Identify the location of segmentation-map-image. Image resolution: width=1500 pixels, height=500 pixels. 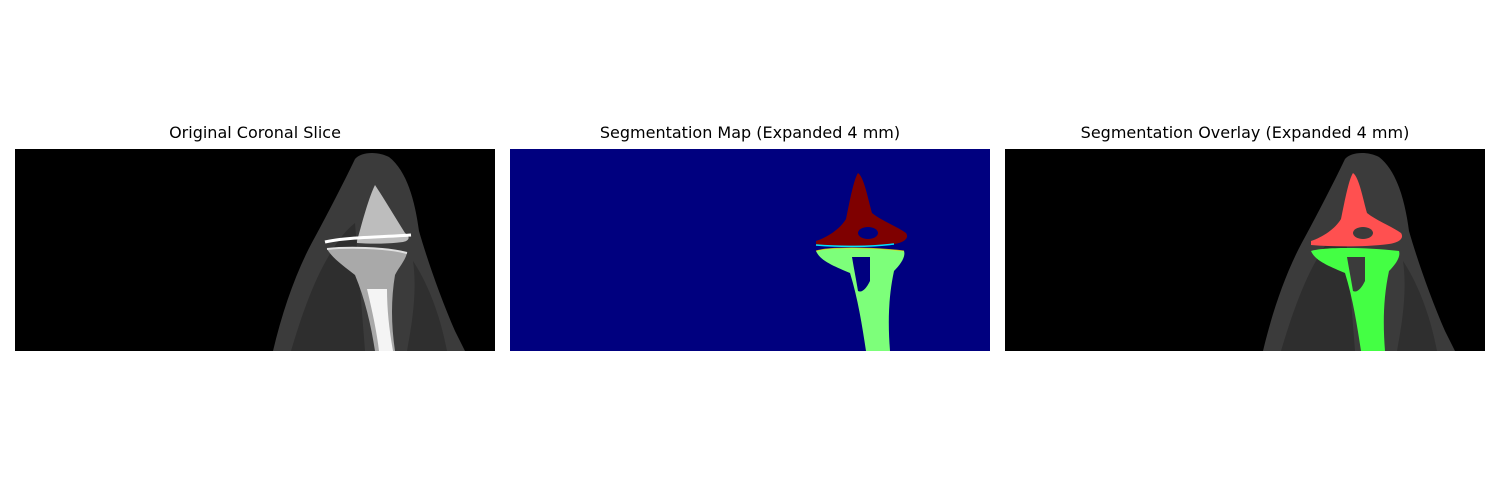
(750, 250).